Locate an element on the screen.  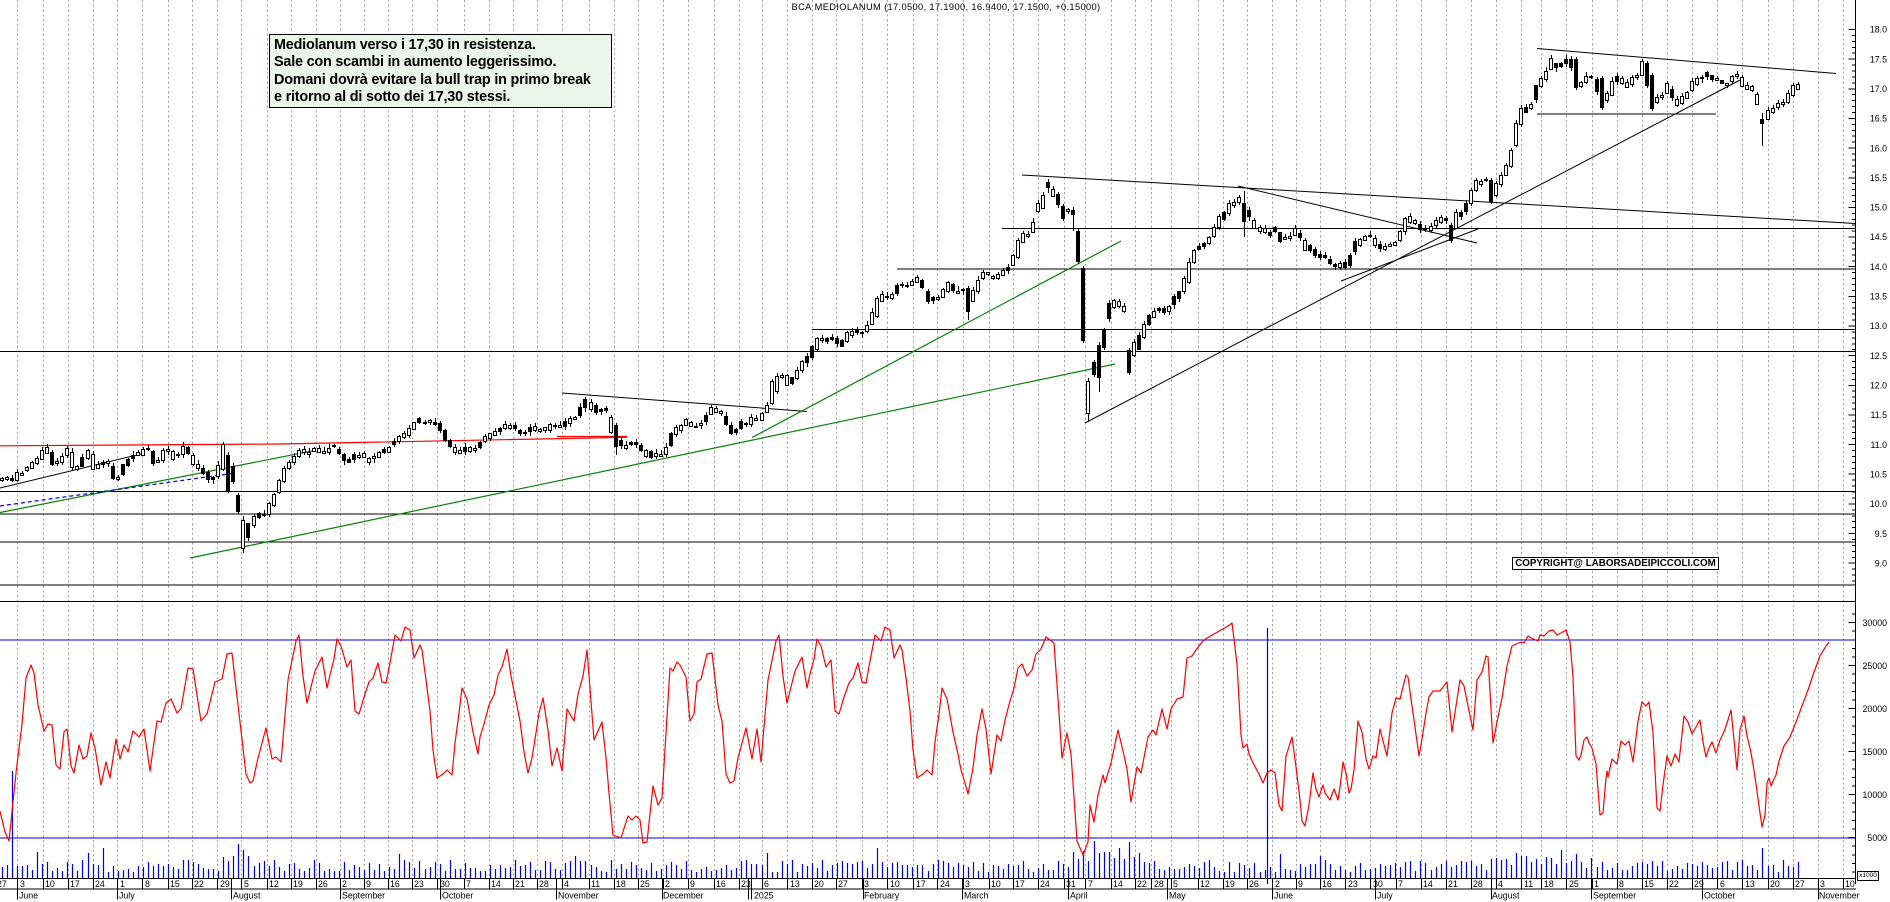
svg-text: 15000 is located at coordinates (1875, 752).